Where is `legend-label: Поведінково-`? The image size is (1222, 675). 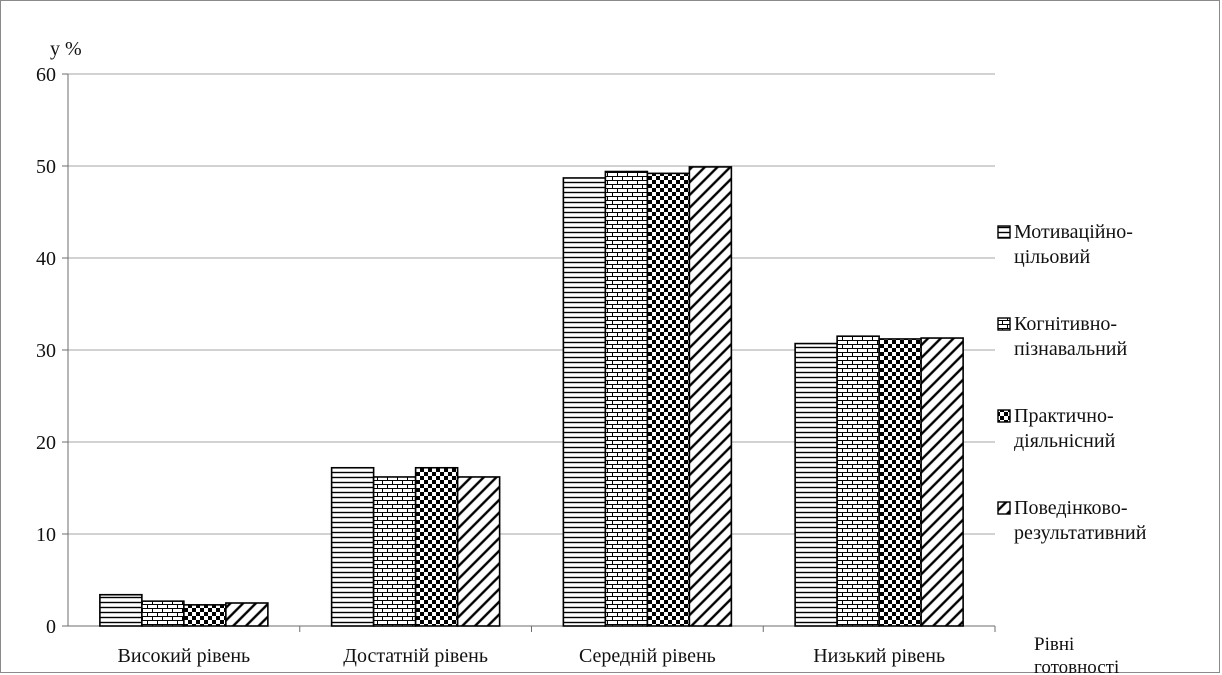 legend-label: Поведінково- is located at coordinates (1071, 508).